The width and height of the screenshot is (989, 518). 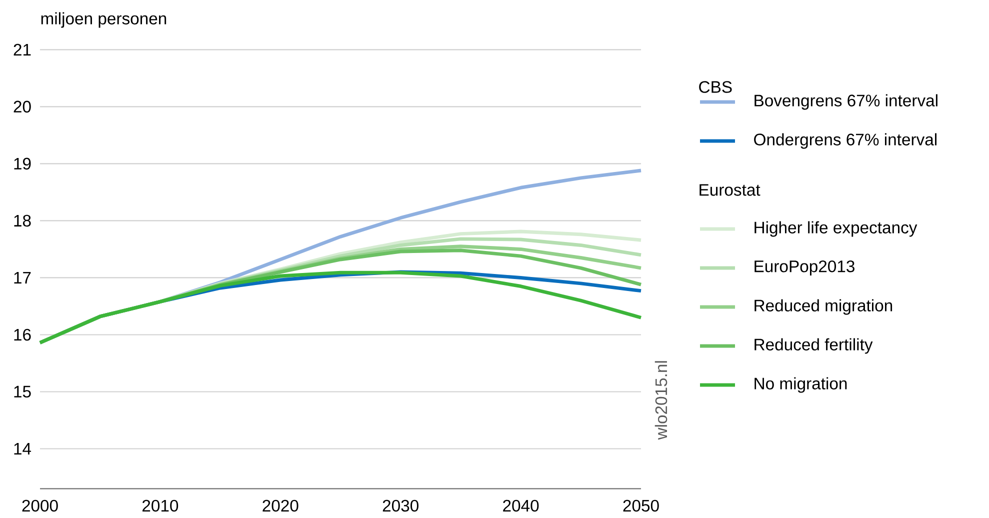 I want to click on y-axis-title: miljoen personen, so click(x=103, y=20).